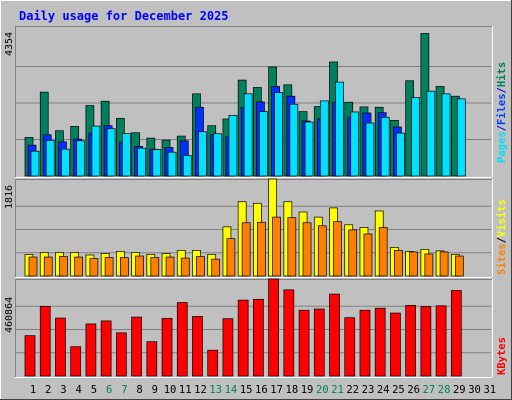  What do you see at coordinates (459, 390) in the screenshot?
I see `day-tick-label: 29` at bounding box center [459, 390].